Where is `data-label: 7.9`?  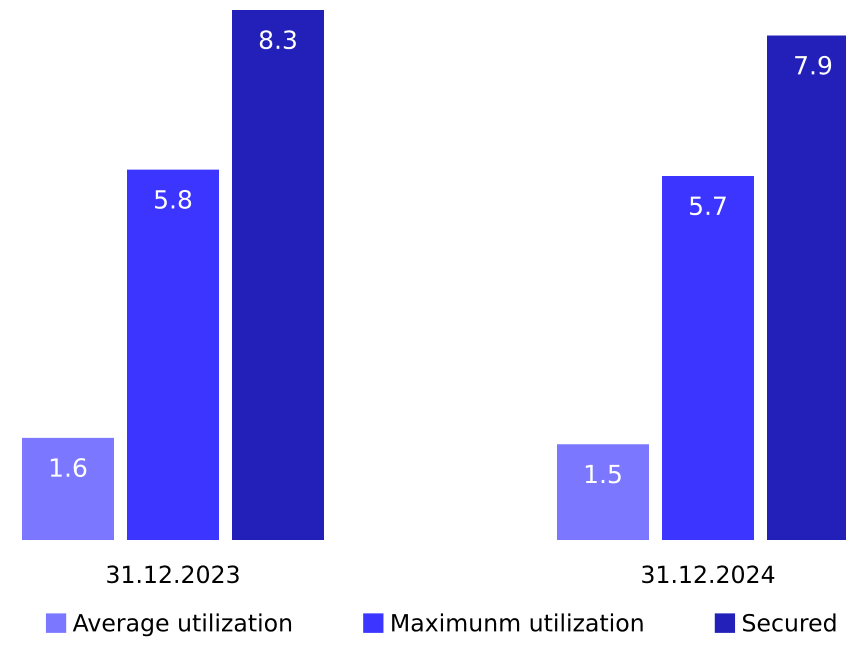 data-label: 7.9 is located at coordinates (813, 65).